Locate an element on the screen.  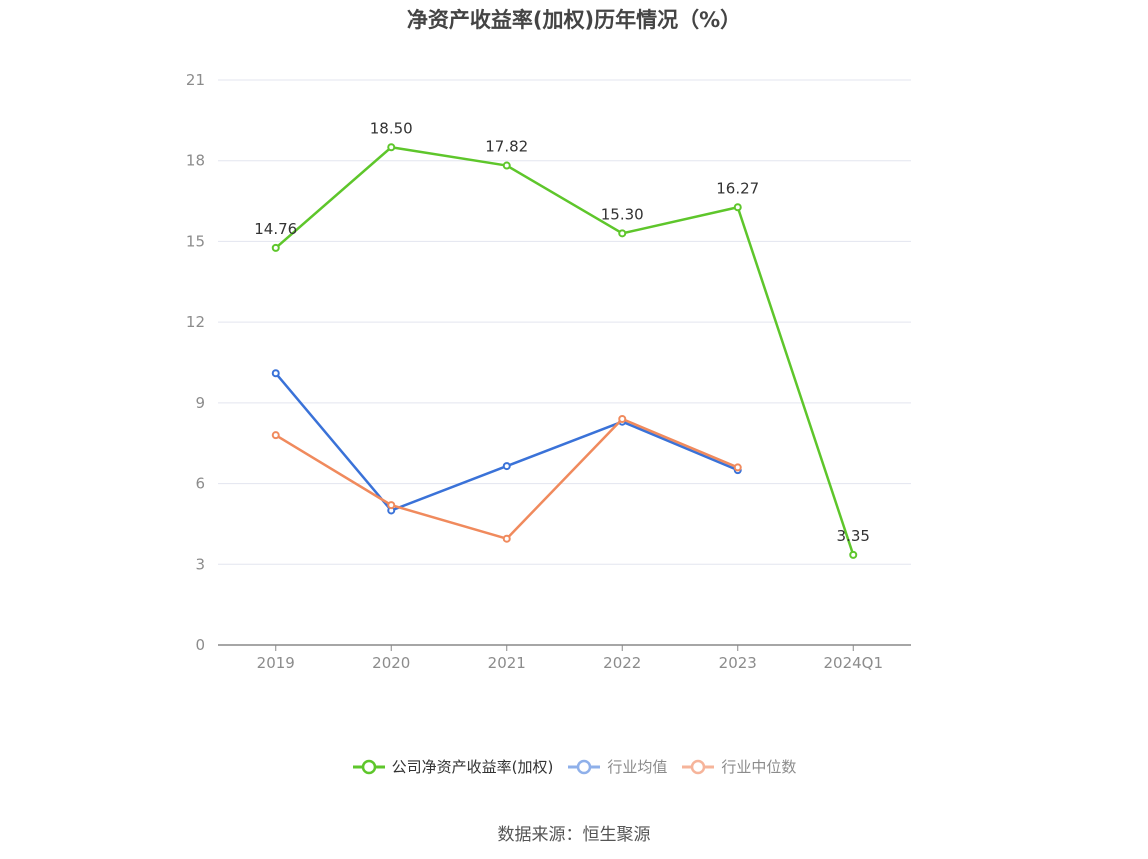
x-tick-label: 2024Q1 is located at coordinates (853, 663).